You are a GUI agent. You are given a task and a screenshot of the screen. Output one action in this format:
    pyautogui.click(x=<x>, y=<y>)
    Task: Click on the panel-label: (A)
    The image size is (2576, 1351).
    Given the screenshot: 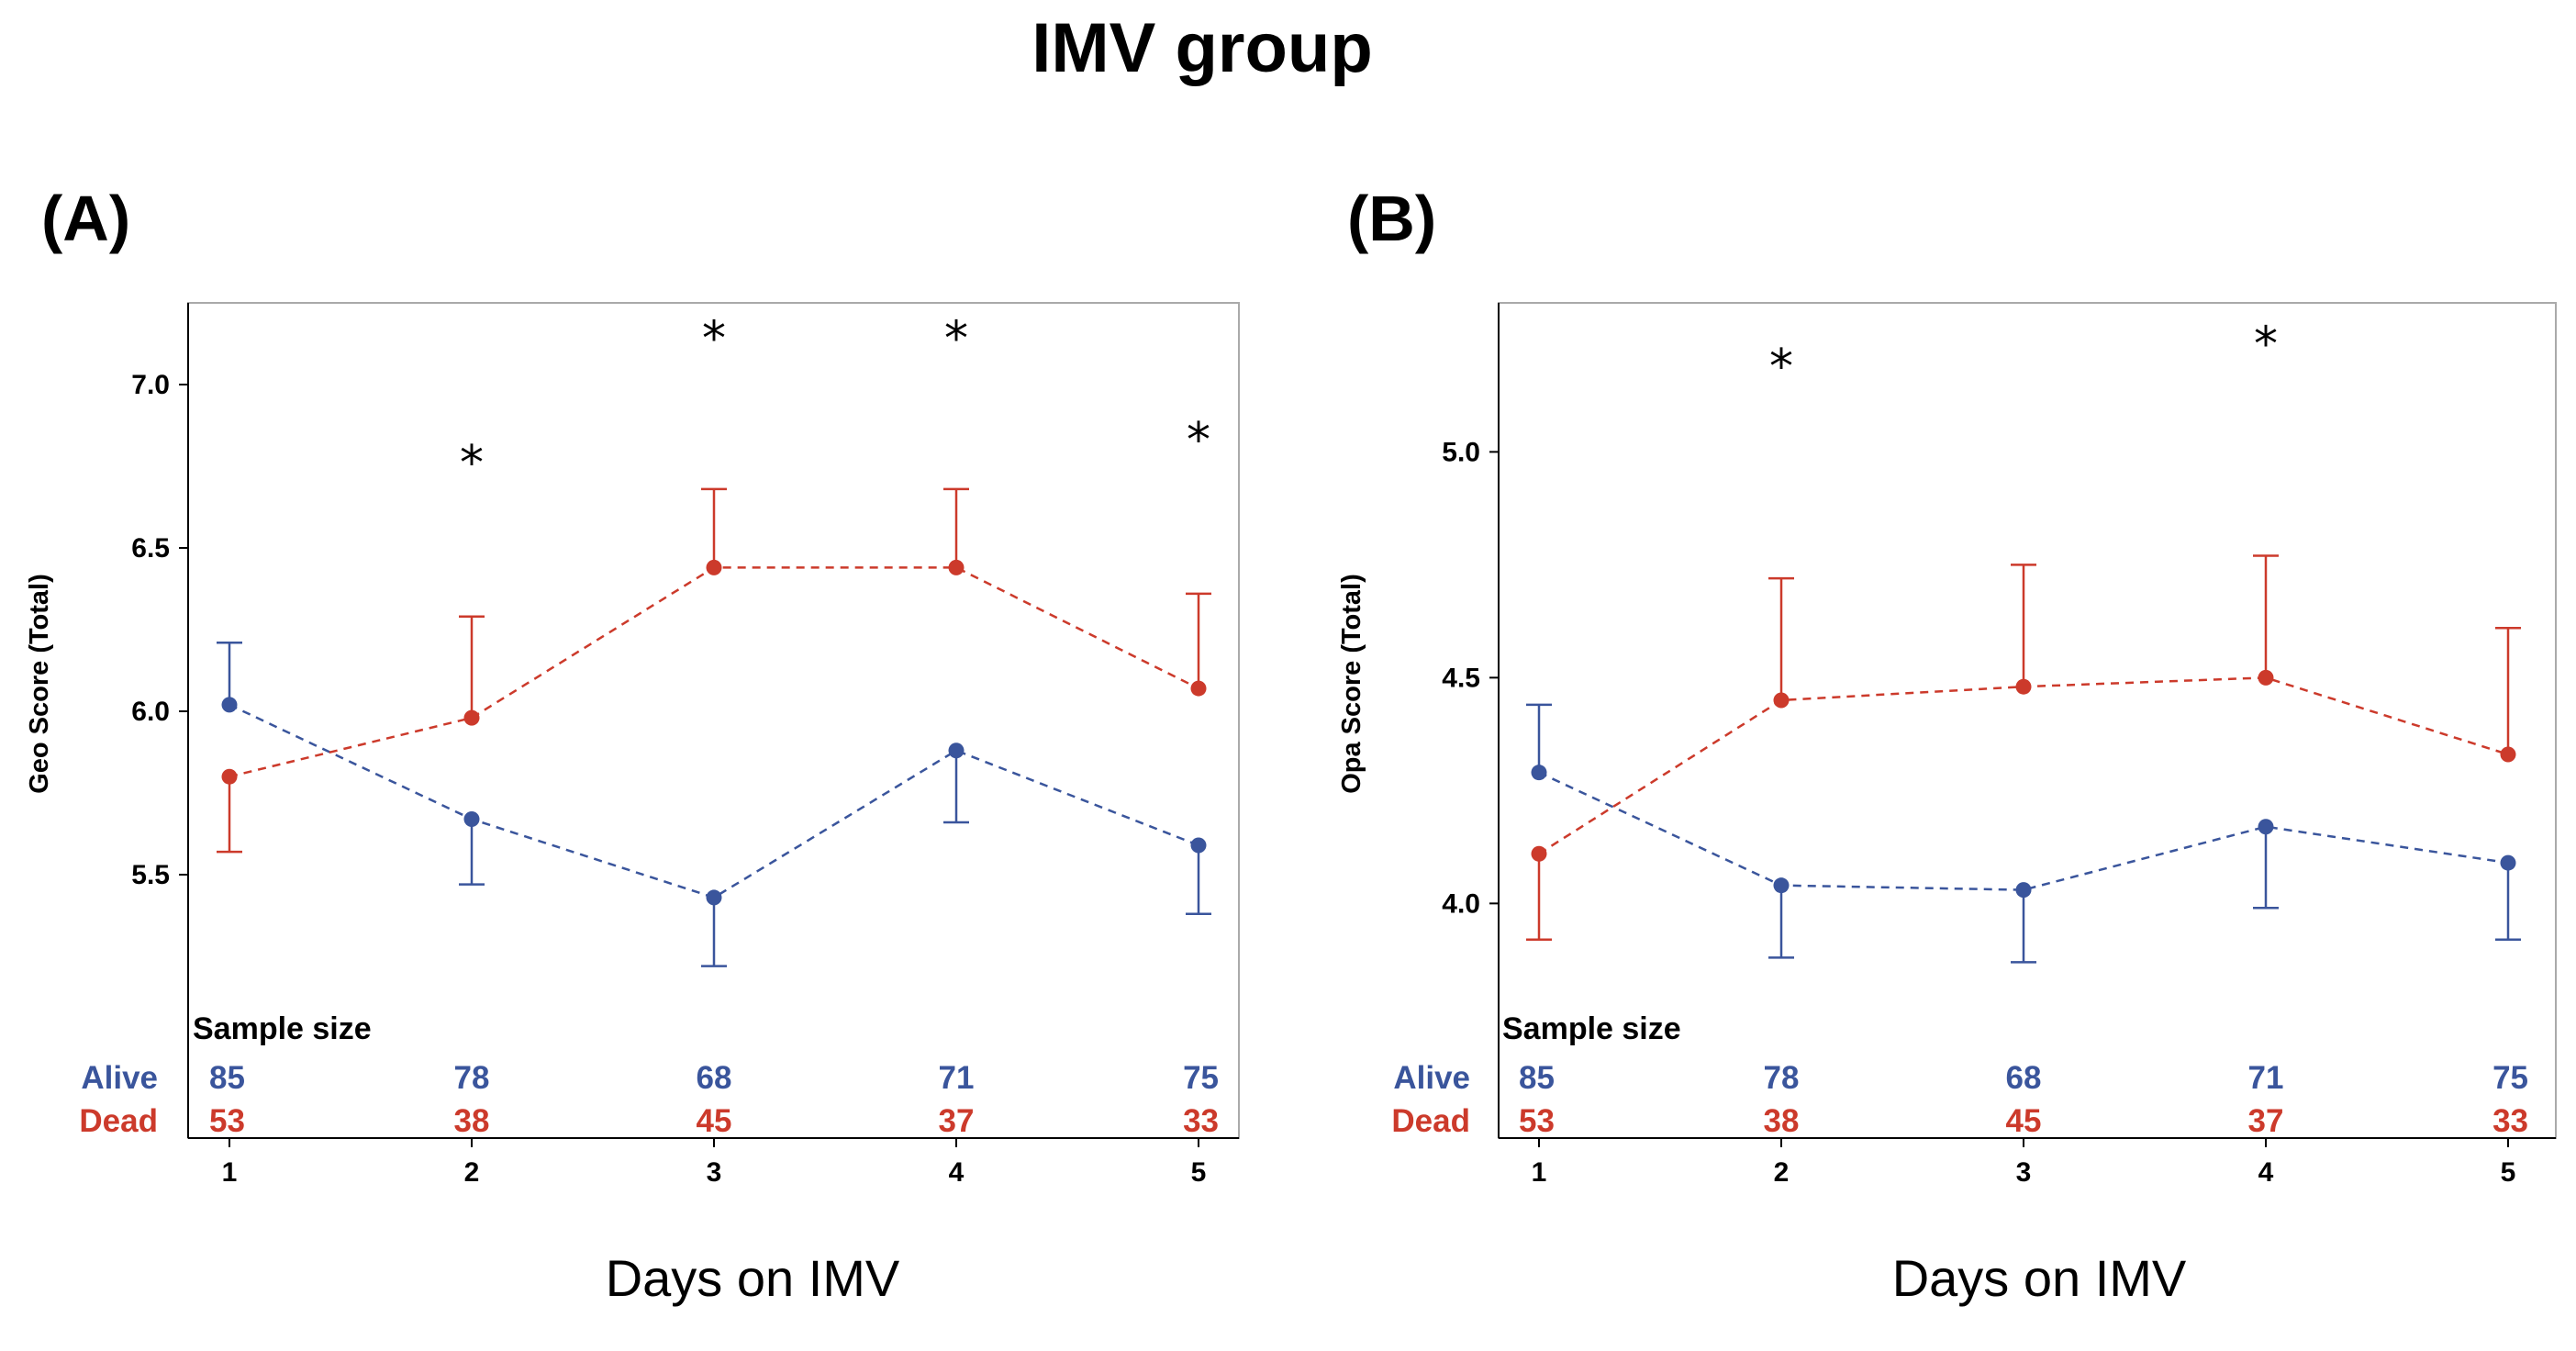 What is the action you would take?
    pyautogui.click(x=85, y=218)
    